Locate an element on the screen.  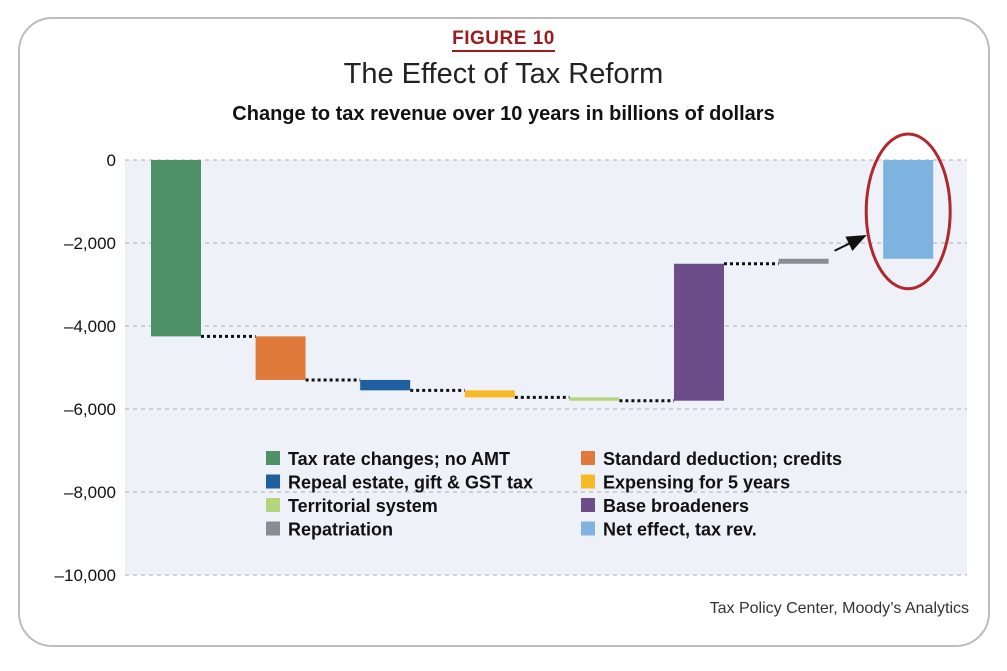
legend-label: Expensing for 5 years is located at coordinates (696, 483).